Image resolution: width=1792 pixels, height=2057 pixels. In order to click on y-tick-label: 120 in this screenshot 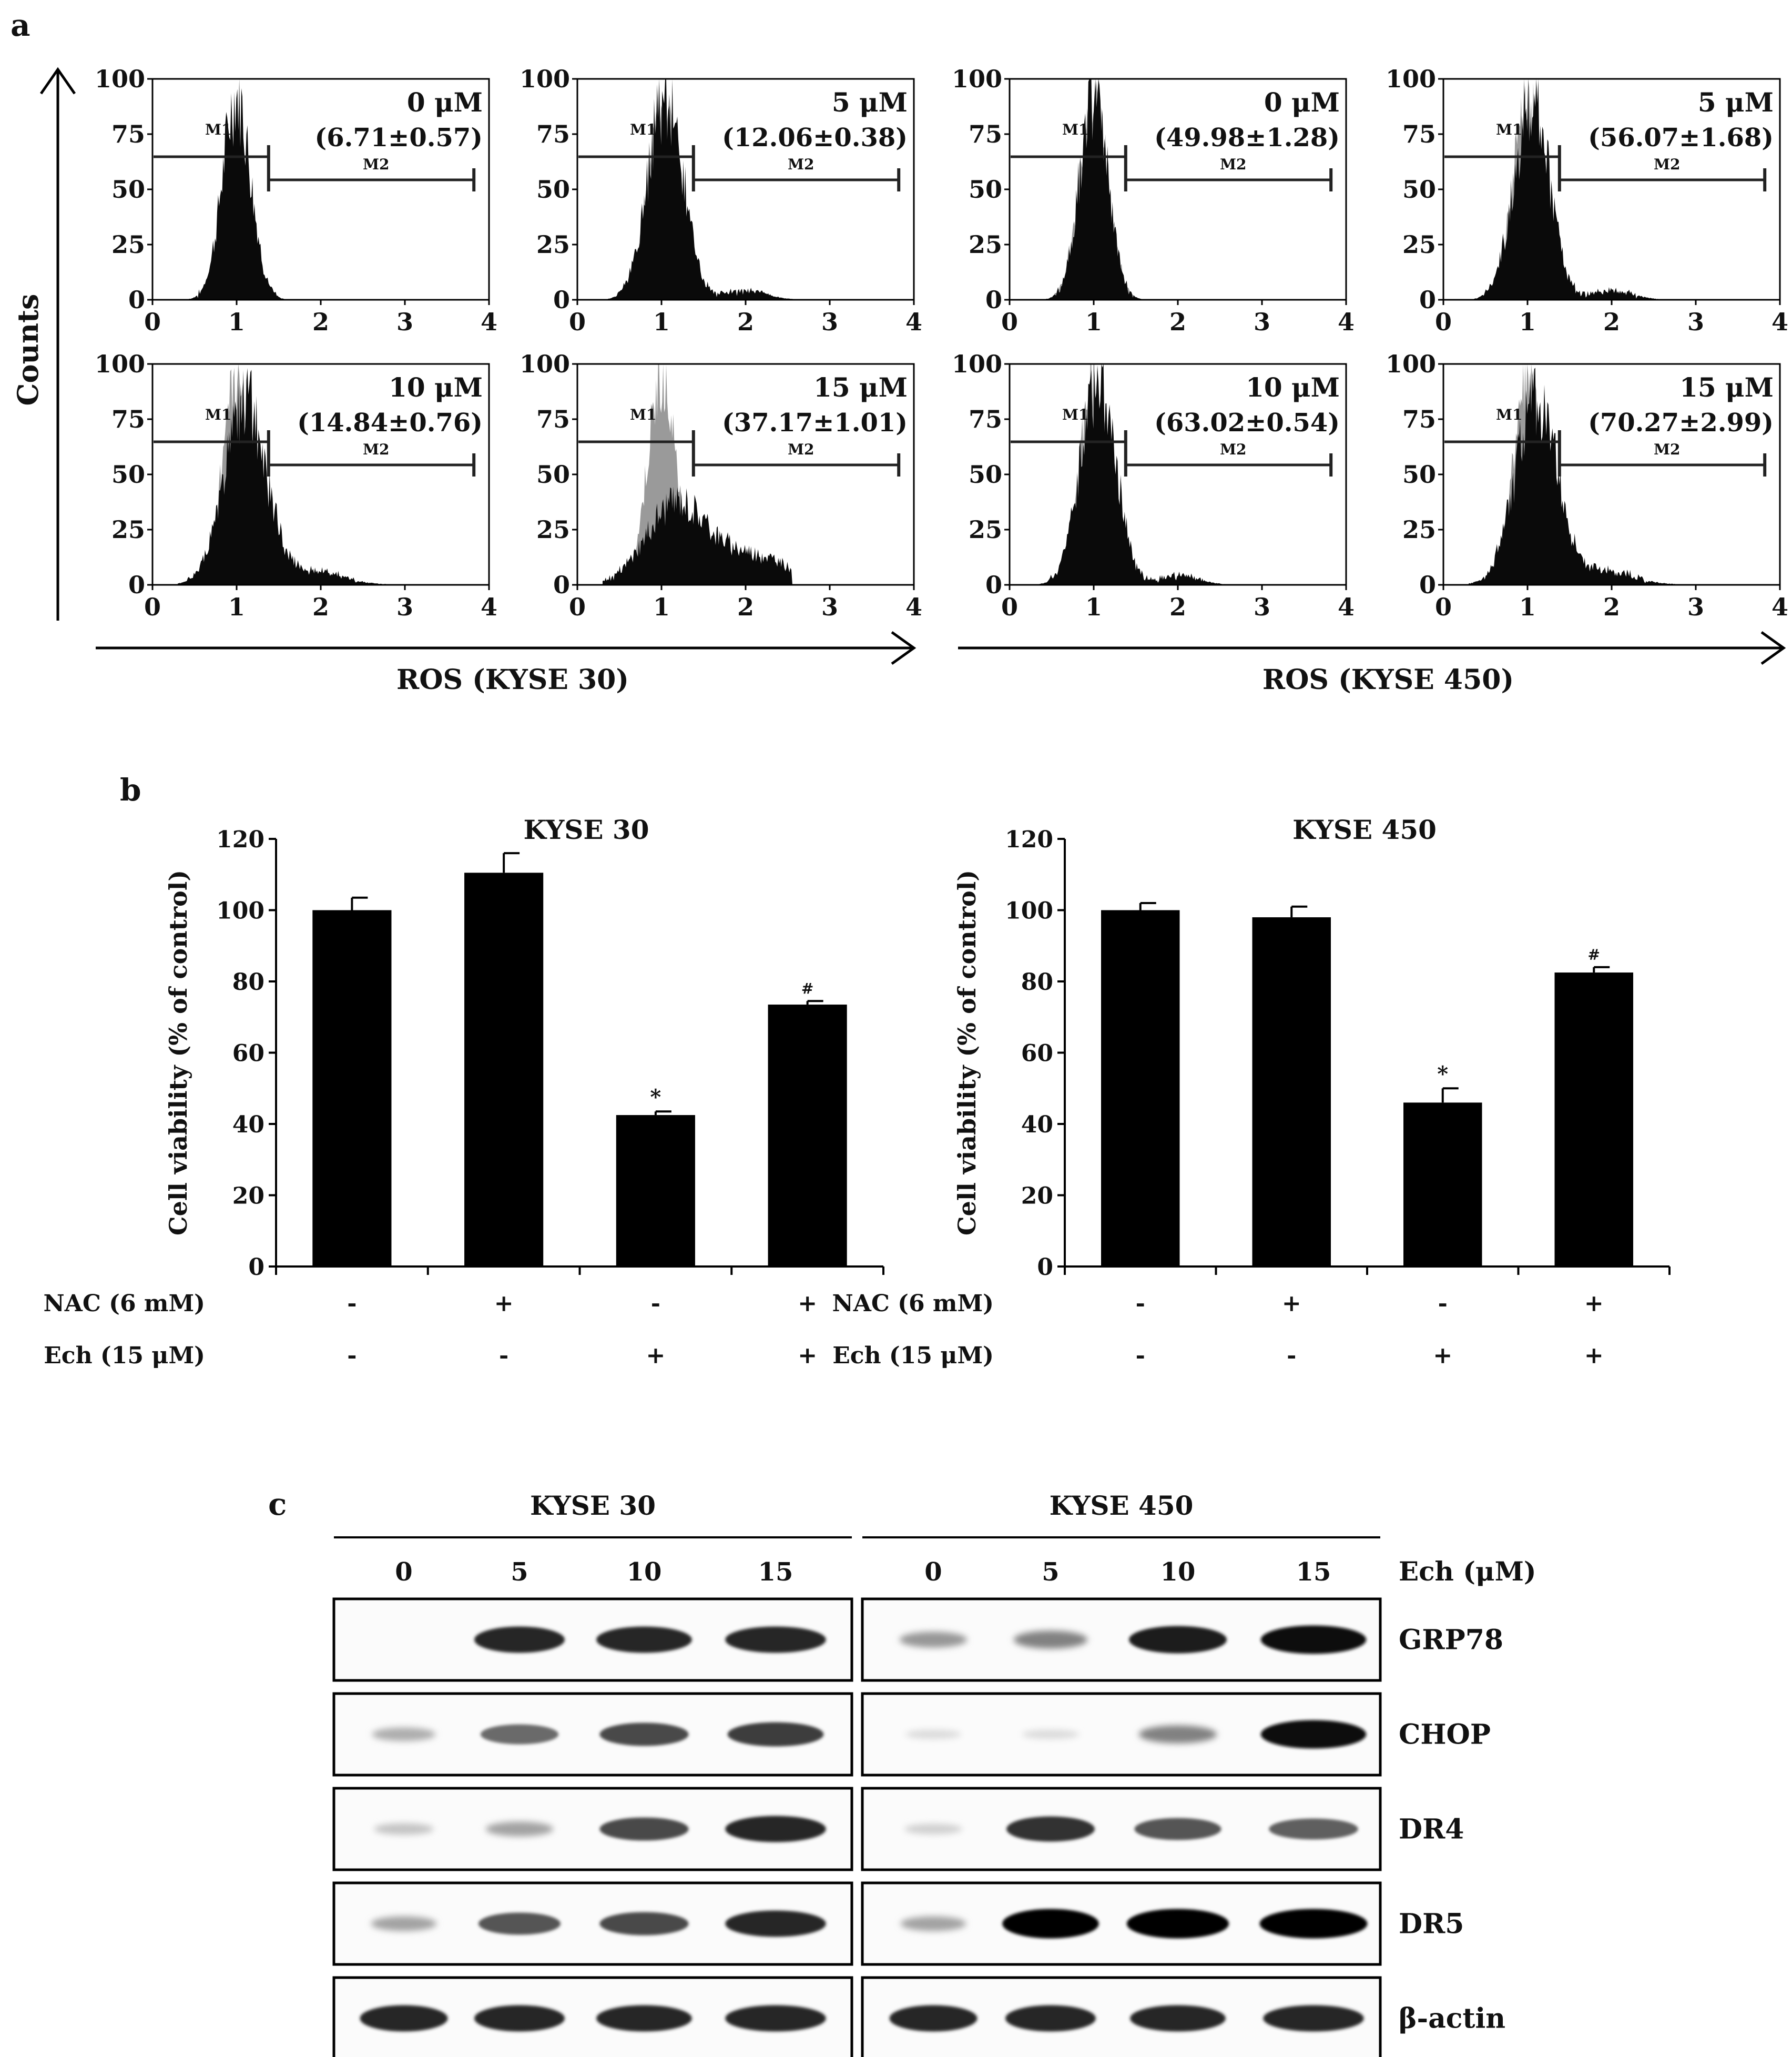, I will do `click(1029, 839)`.